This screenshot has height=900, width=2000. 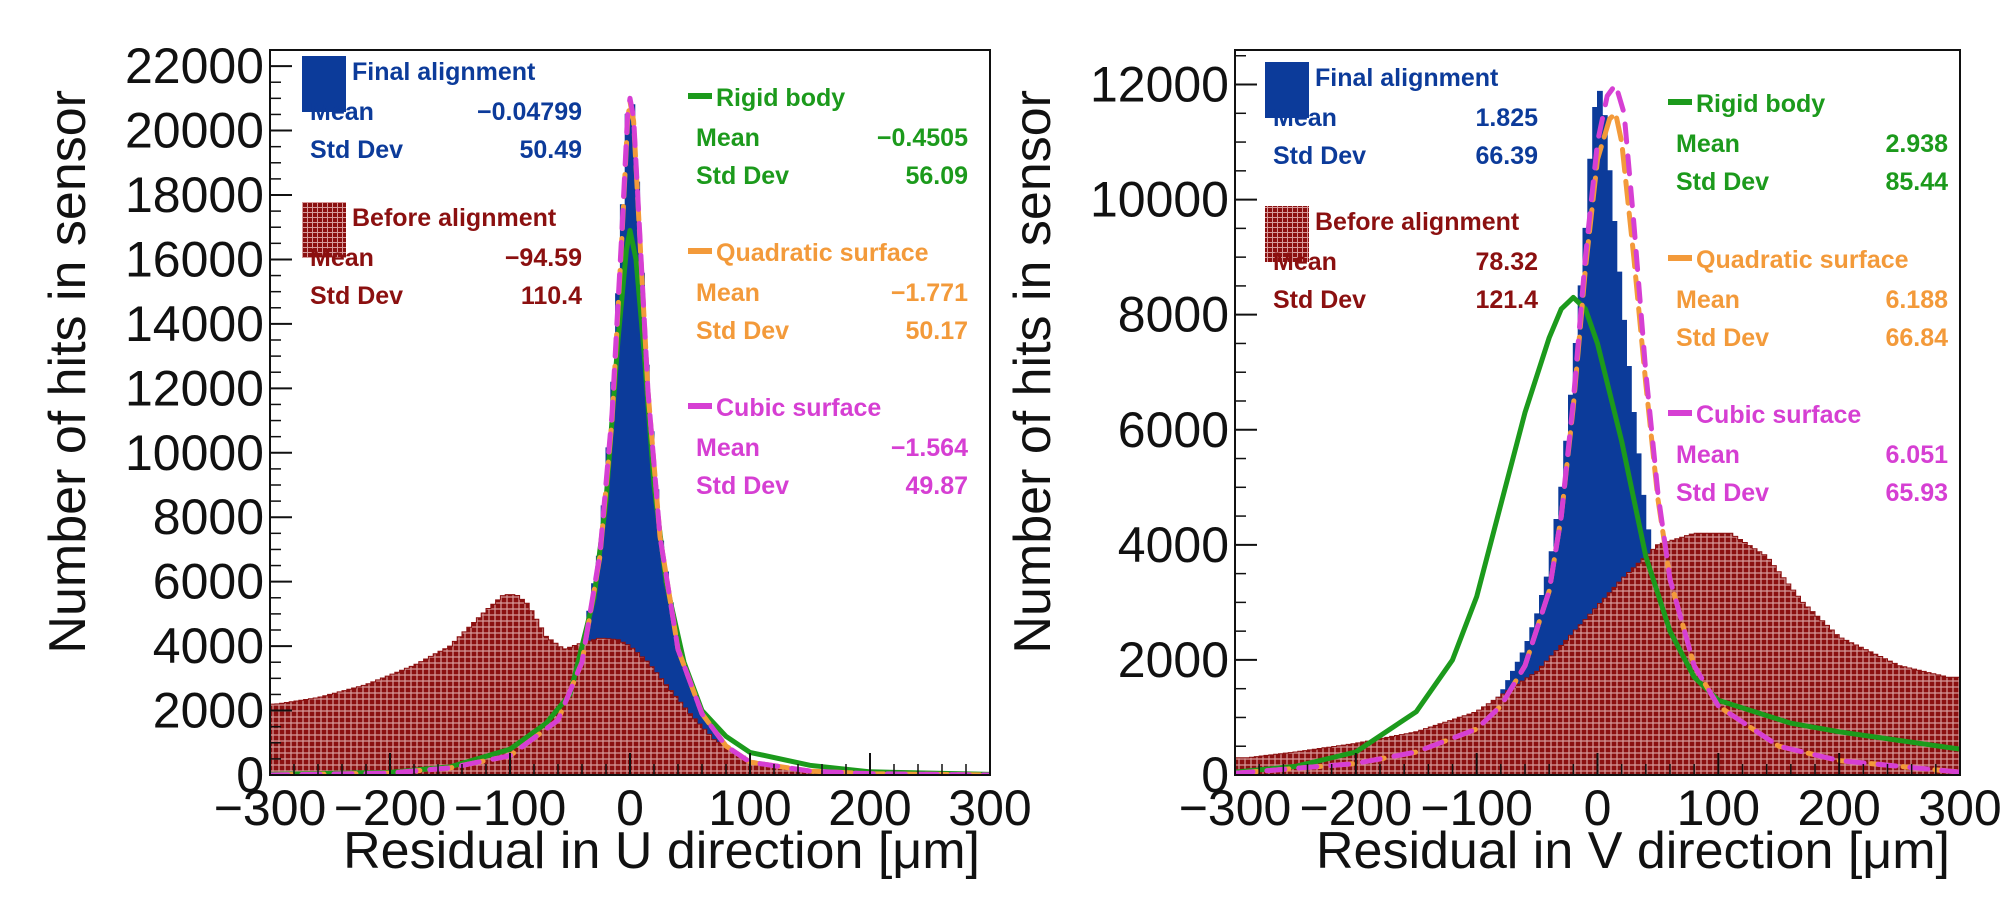 I want to click on legend-final-std-value: 50.49, so click(x=550, y=150).